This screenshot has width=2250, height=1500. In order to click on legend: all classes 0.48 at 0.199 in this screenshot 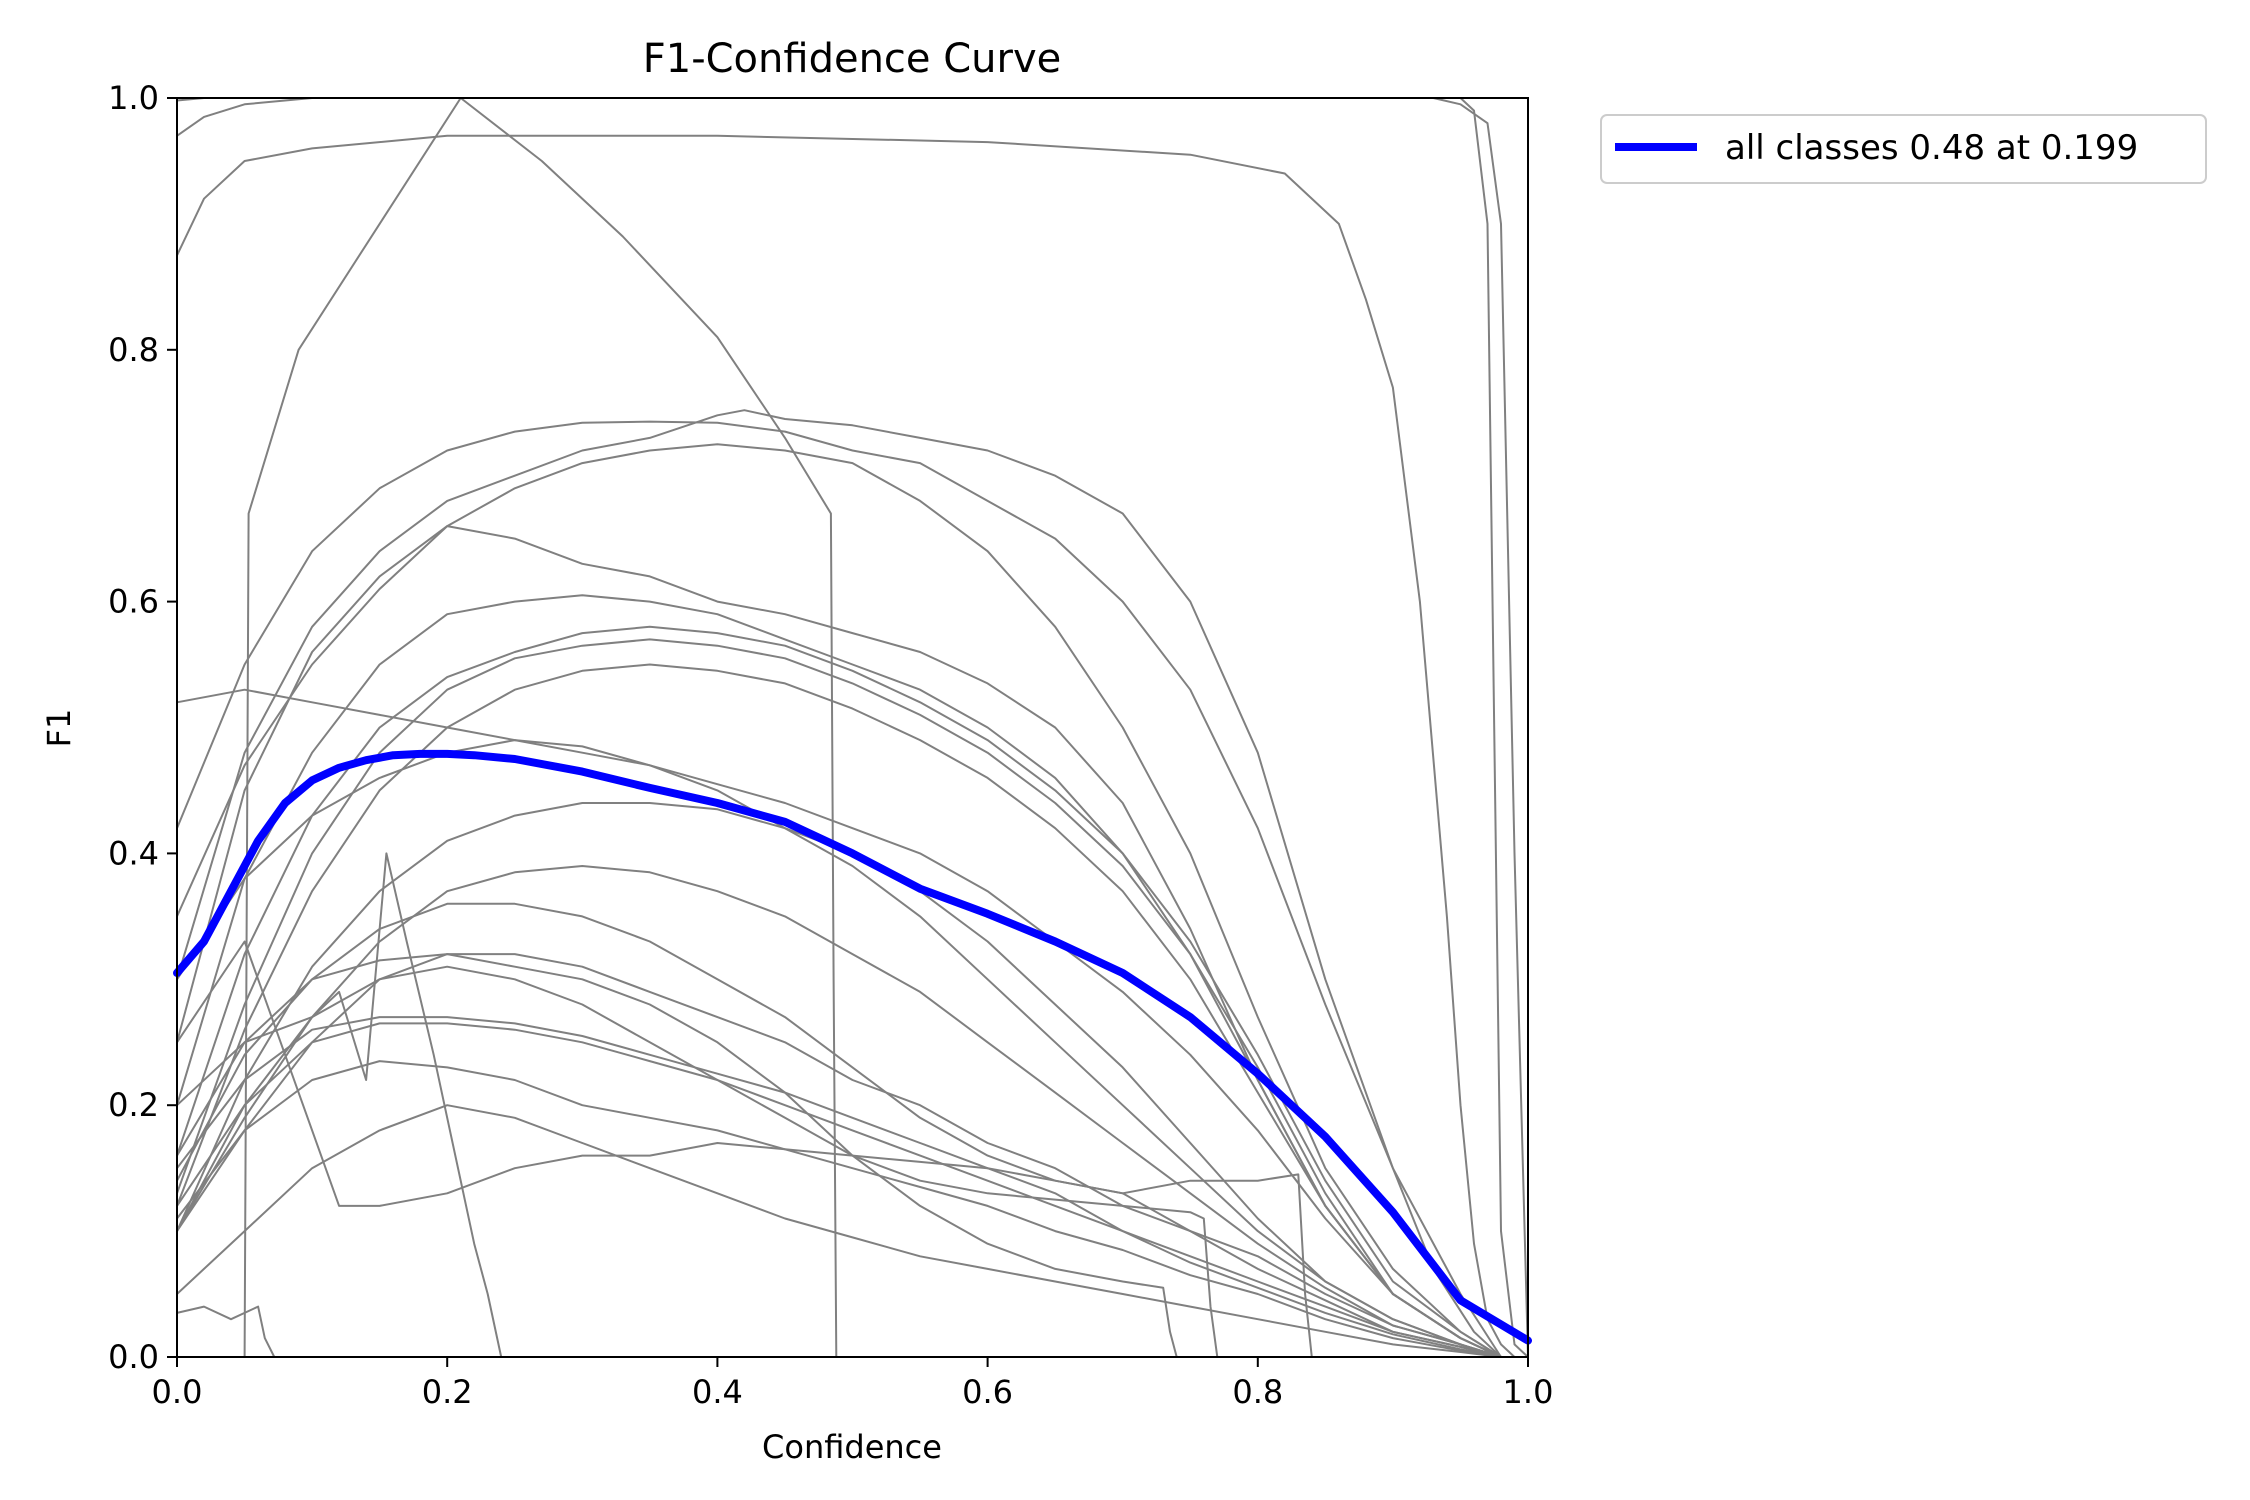, I will do `click(1903, 149)`.